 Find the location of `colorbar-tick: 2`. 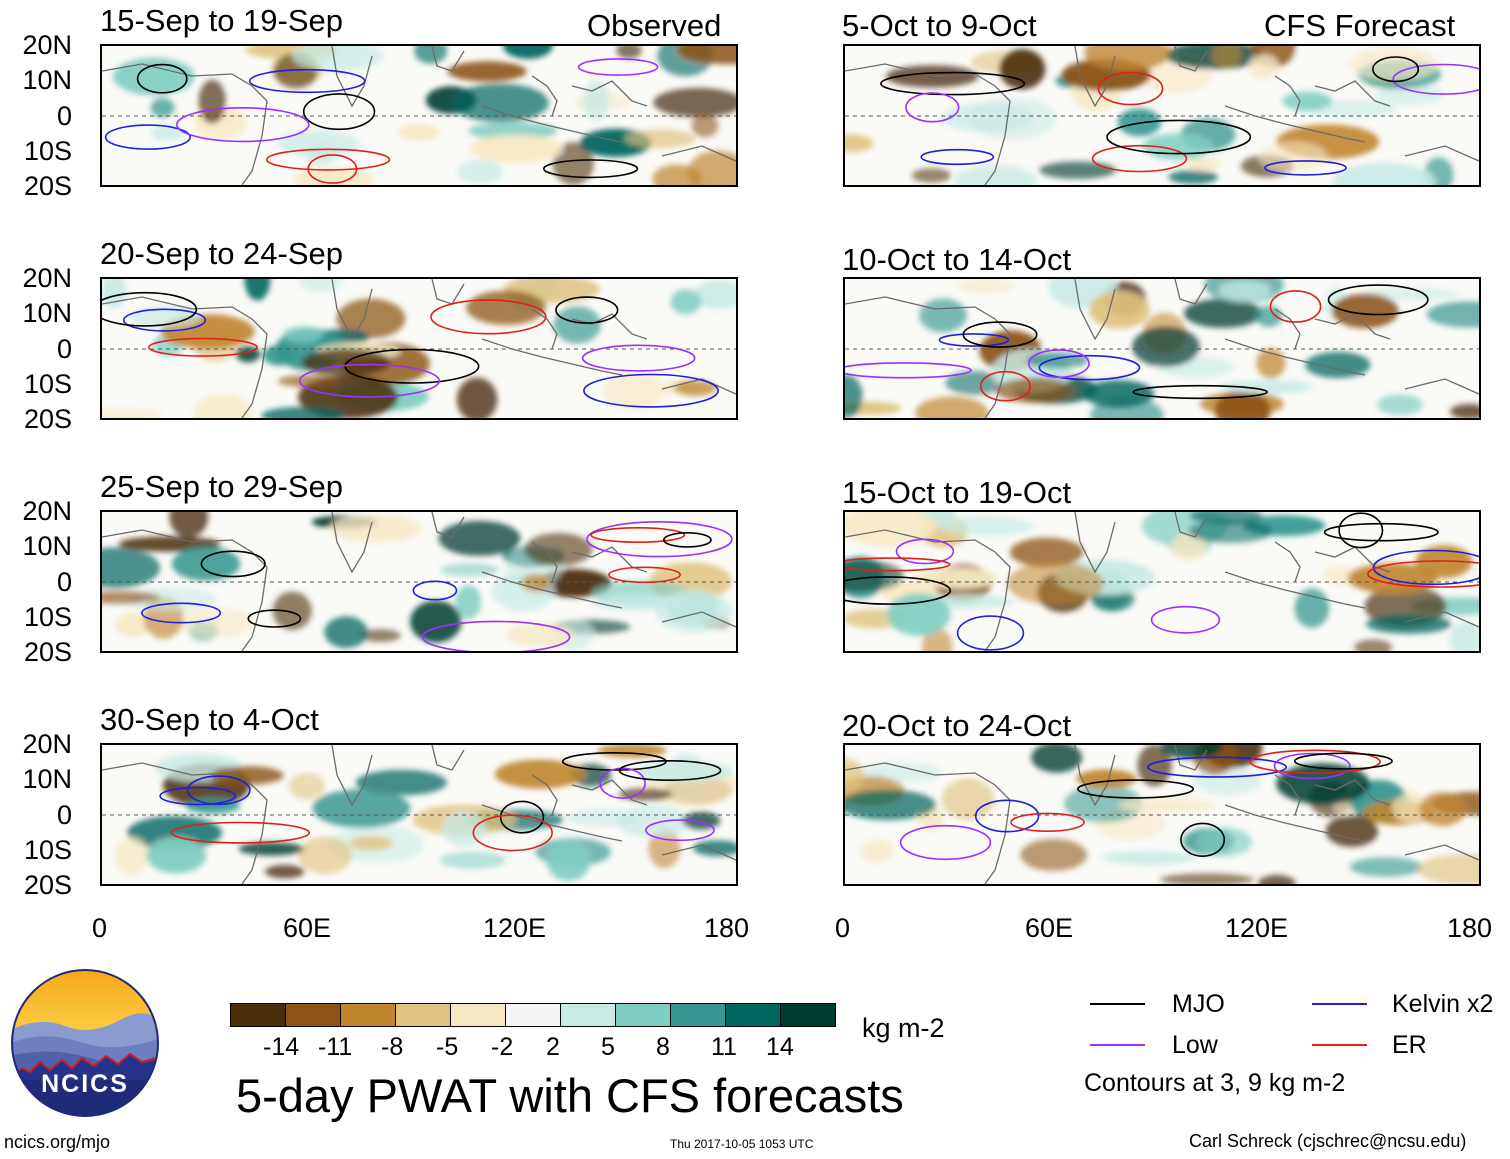

colorbar-tick: 2 is located at coordinates (553, 1047).